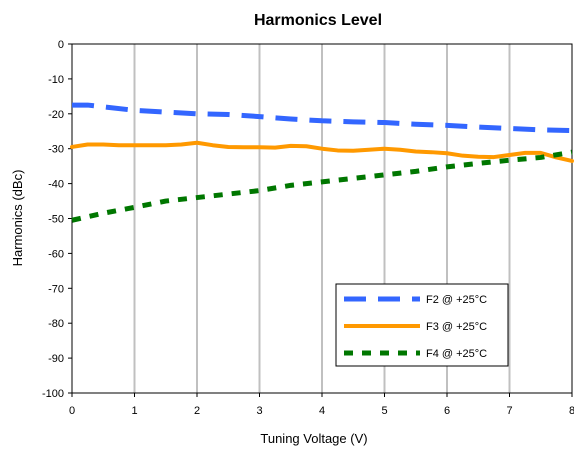 The image size is (574, 457). I want to click on x-tick-label: 3, so click(259, 411).